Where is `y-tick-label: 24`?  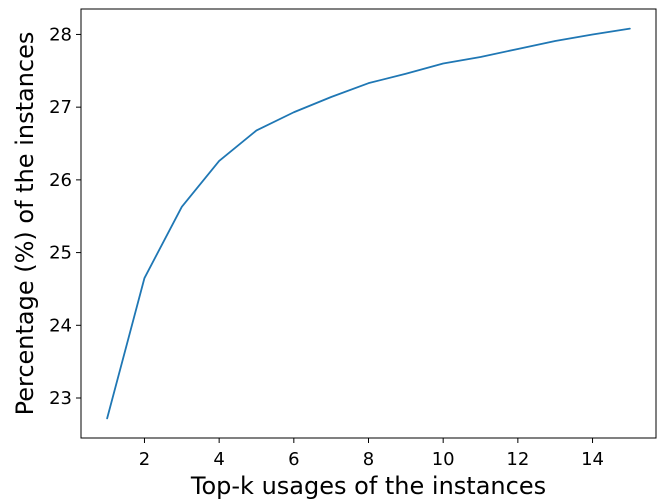 y-tick-label: 24 is located at coordinates (60, 325).